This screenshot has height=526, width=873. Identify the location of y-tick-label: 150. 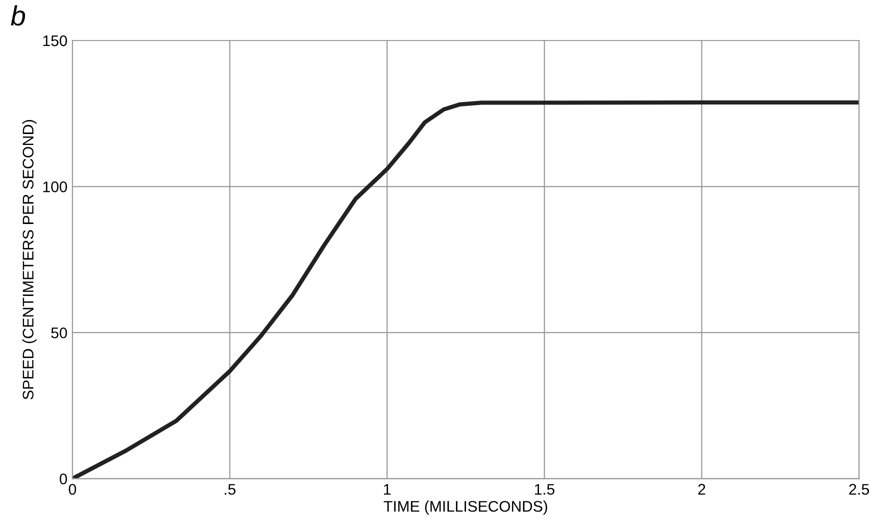
(55, 40).